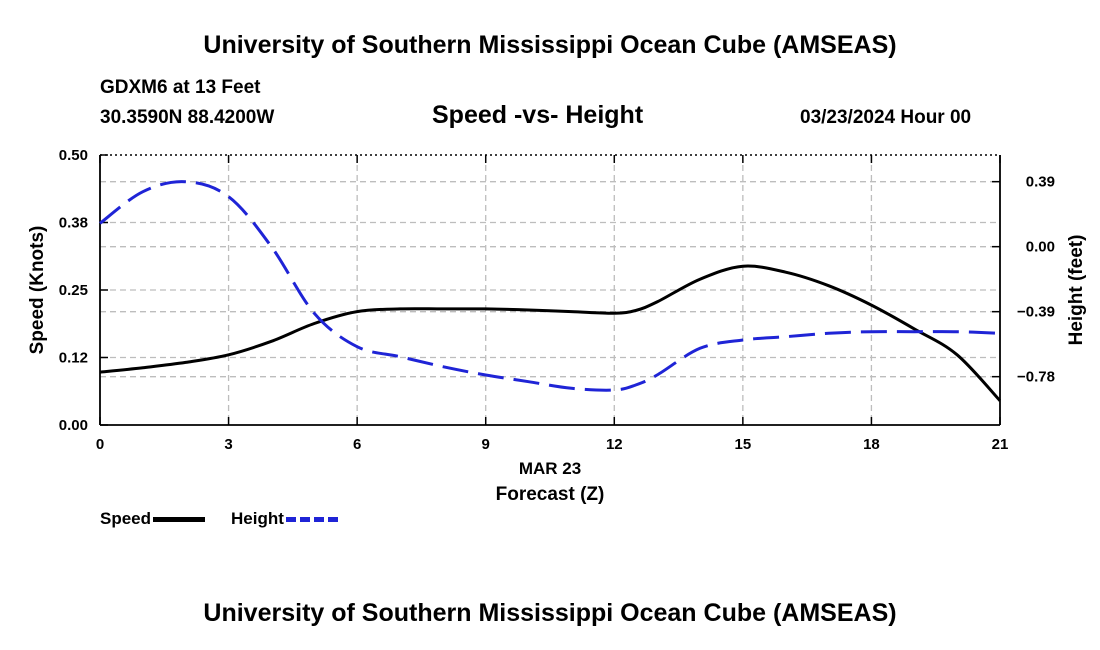 This screenshot has height=650, width=1100. Describe the element at coordinates (550, 468) in the screenshot. I see `x-axis-date-label: MAR 23` at that location.